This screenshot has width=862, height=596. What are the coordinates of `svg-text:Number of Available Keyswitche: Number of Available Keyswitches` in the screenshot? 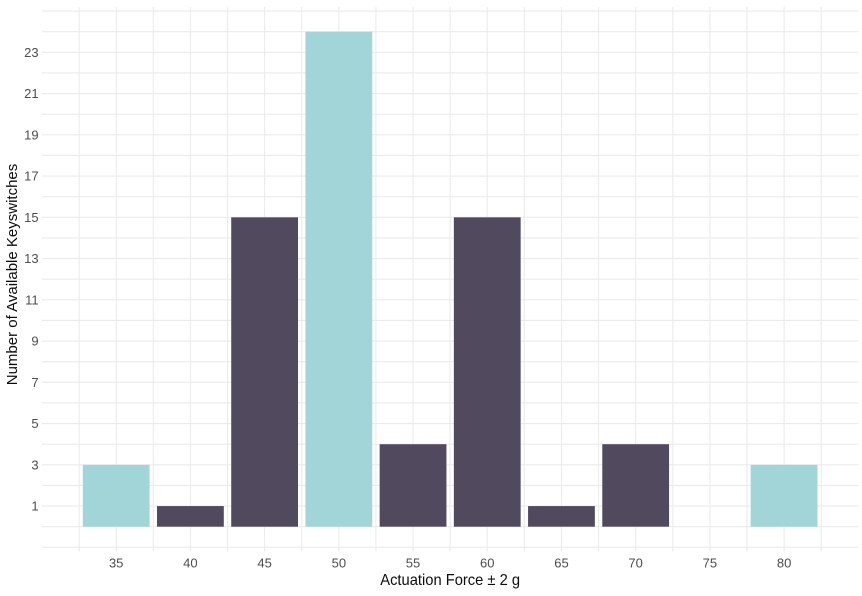 It's located at (12, 275).